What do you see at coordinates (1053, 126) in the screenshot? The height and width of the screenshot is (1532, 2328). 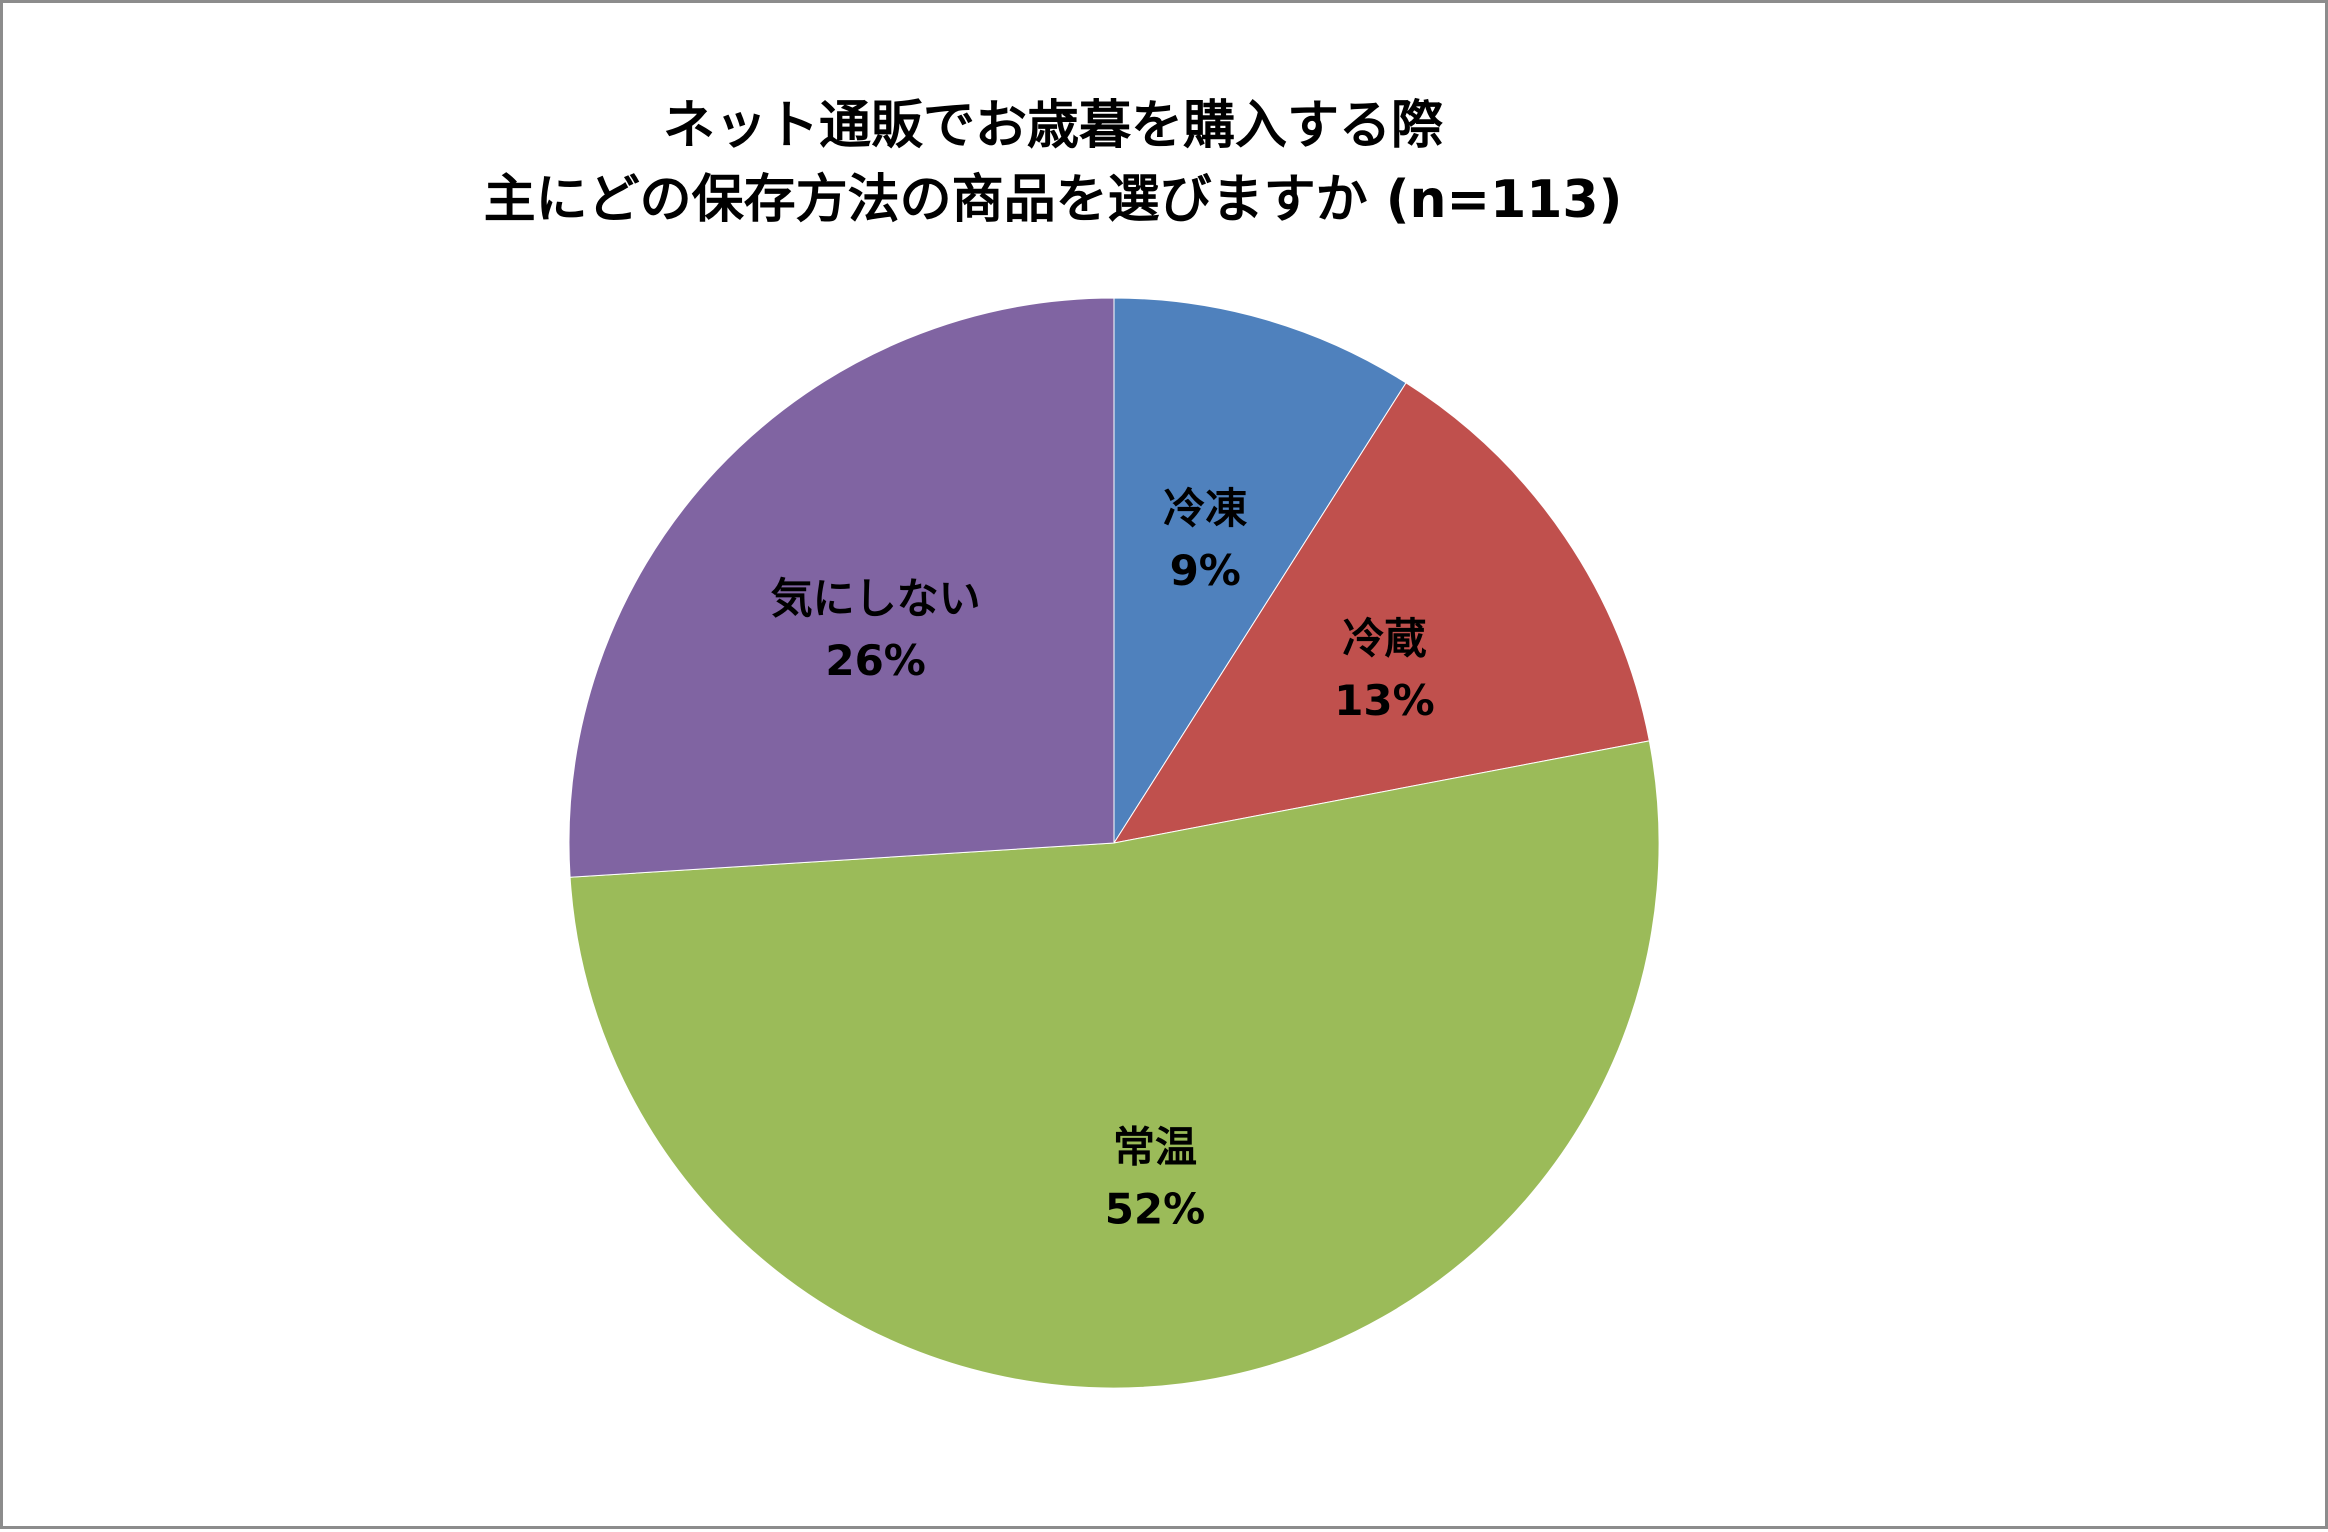 I see `chart-title-line-1: ネット通販でお歳暮を購入する際` at bounding box center [1053, 126].